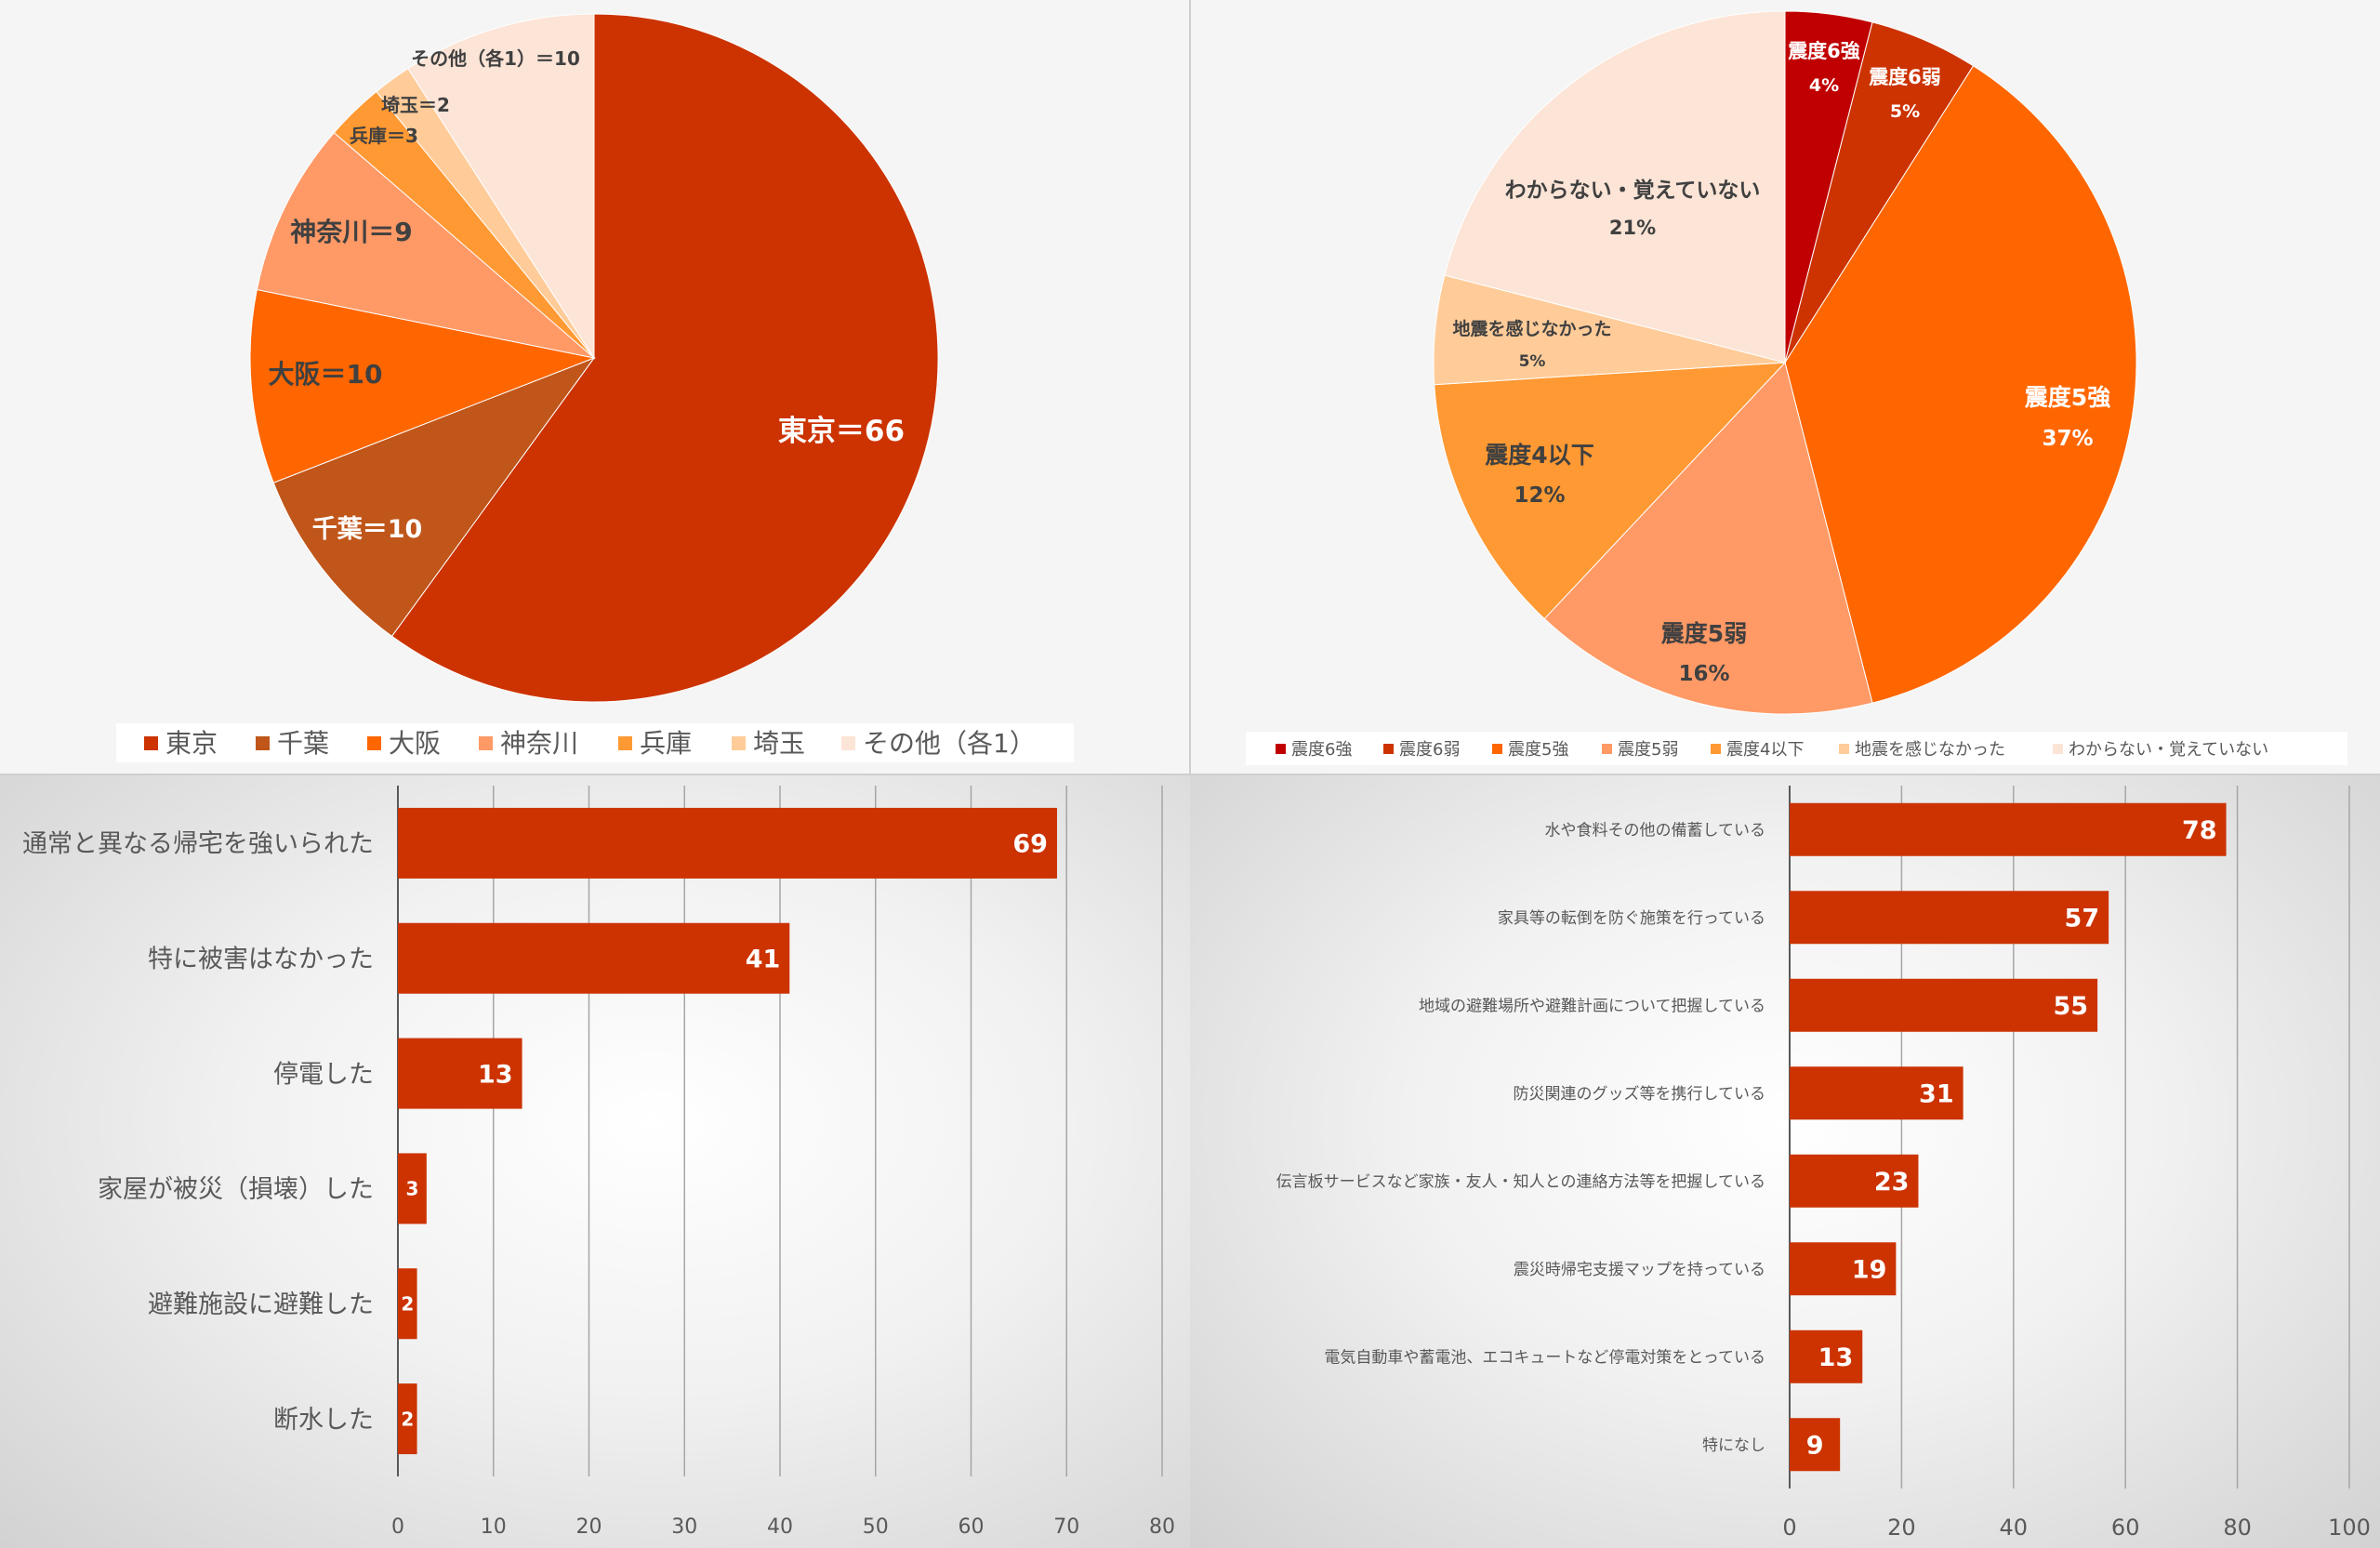  What do you see at coordinates (326, 374) in the screenshot?
I see `pie-data-label: 大阪＝10` at bounding box center [326, 374].